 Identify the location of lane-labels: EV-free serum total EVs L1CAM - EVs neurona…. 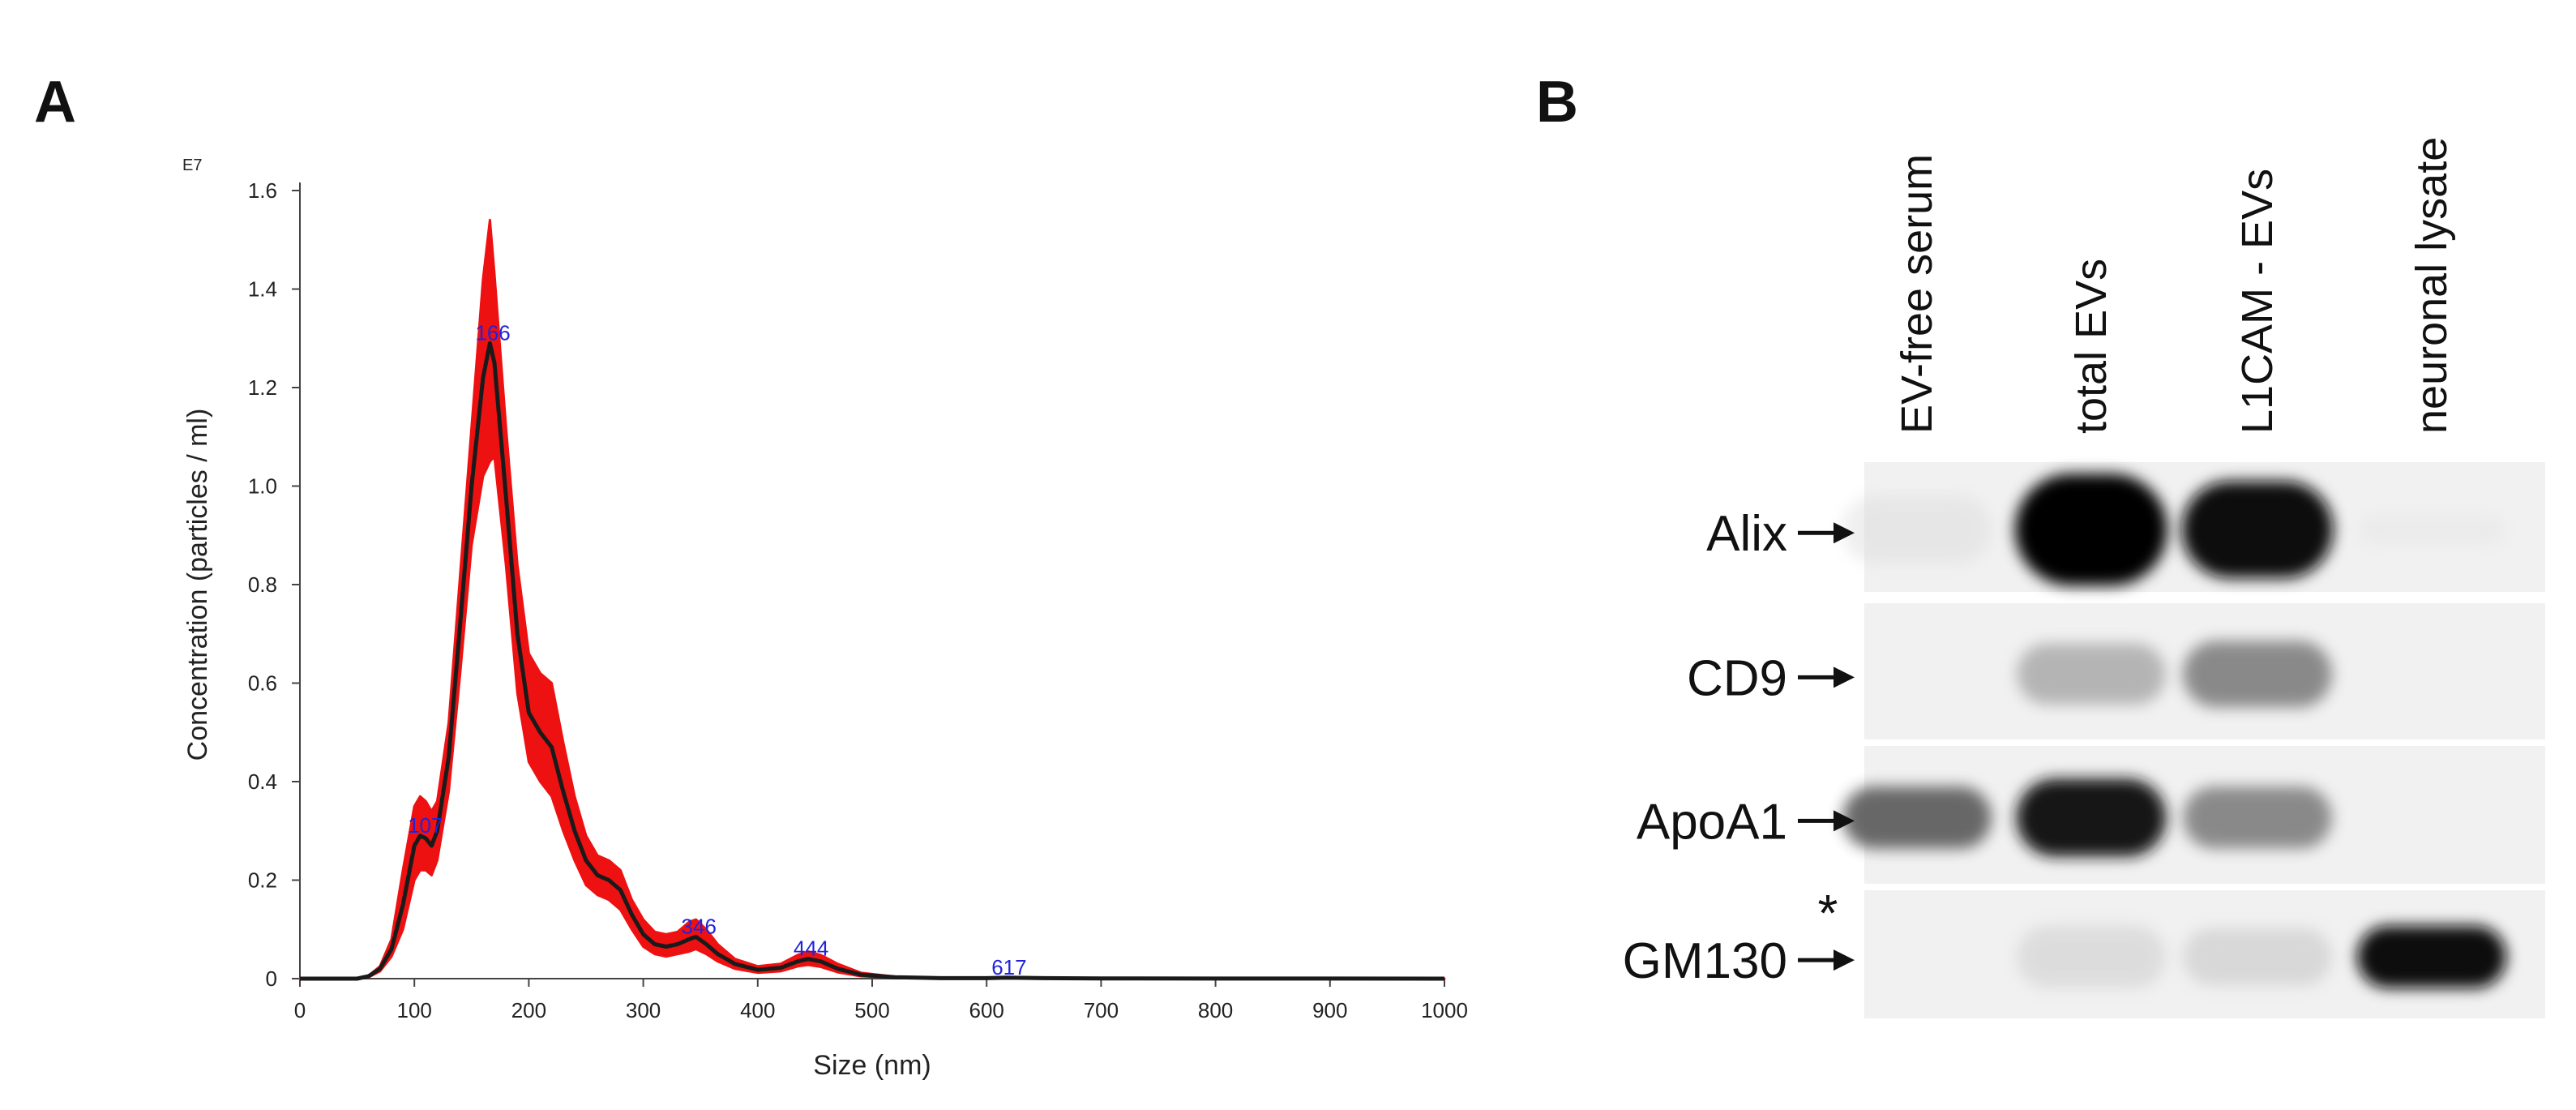
(2174, 285).